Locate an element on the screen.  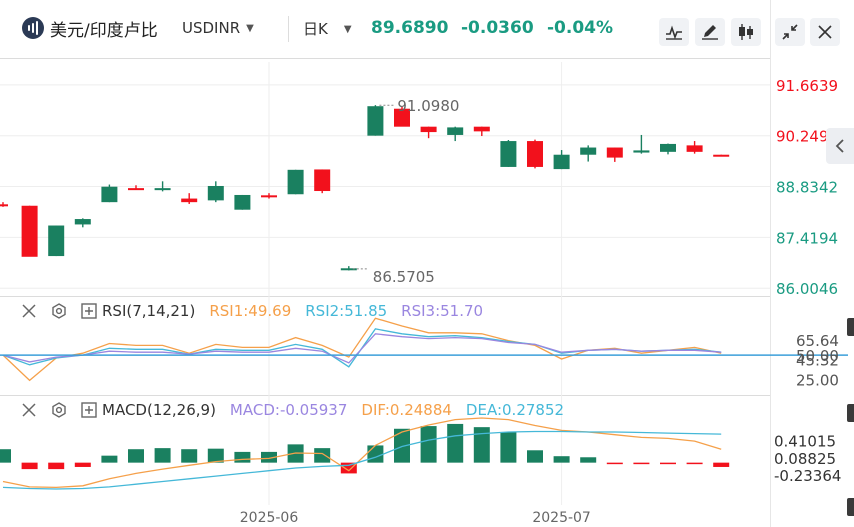
rsi3-value: RSI3:51.70 is located at coordinates (442, 311).